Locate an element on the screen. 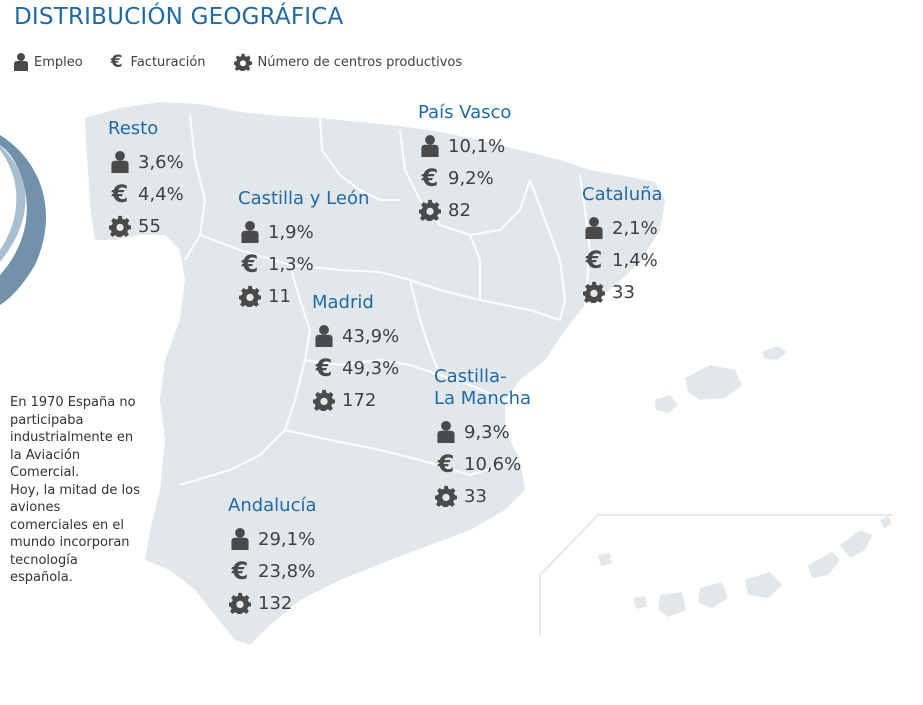 The height and width of the screenshot is (705, 923). centers-row: 55 is located at coordinates (146, 226).